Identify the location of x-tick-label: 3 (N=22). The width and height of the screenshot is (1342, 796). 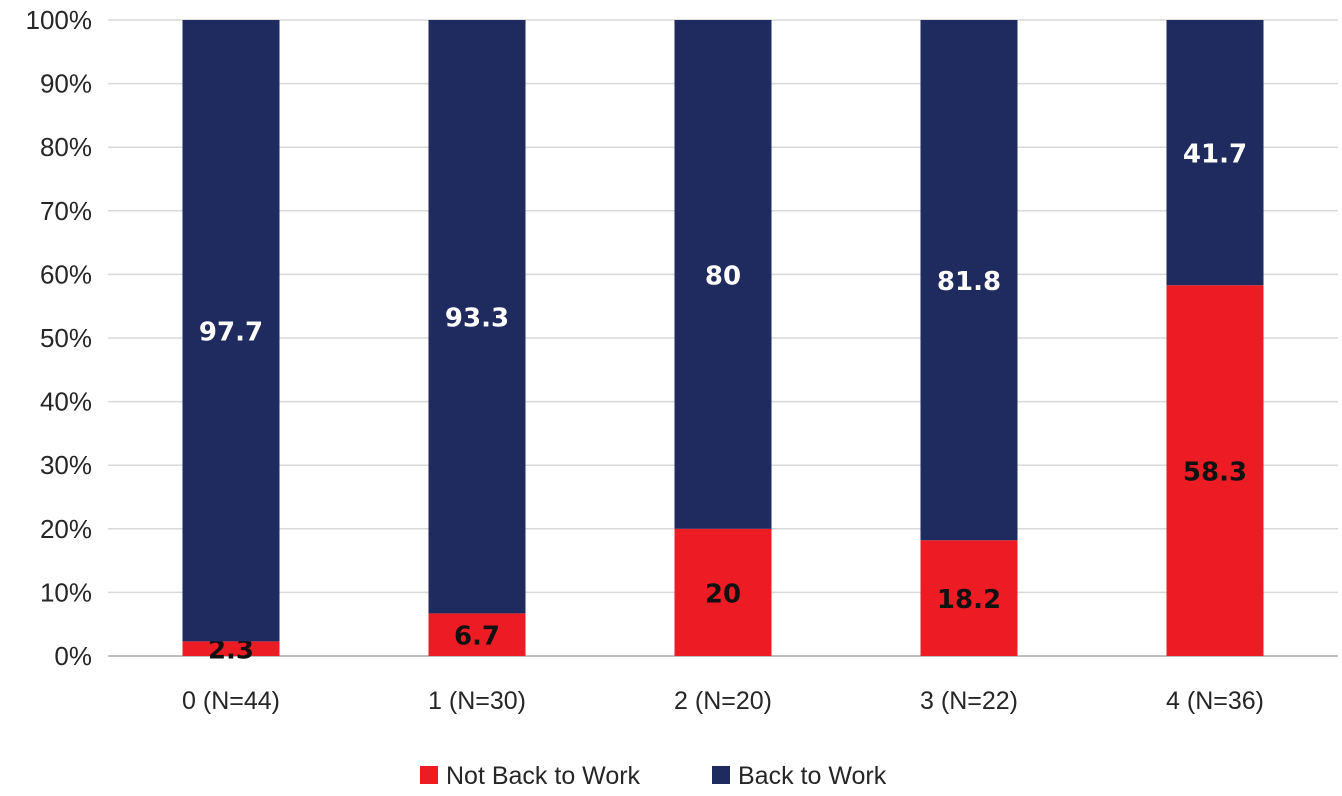
(969, 701).